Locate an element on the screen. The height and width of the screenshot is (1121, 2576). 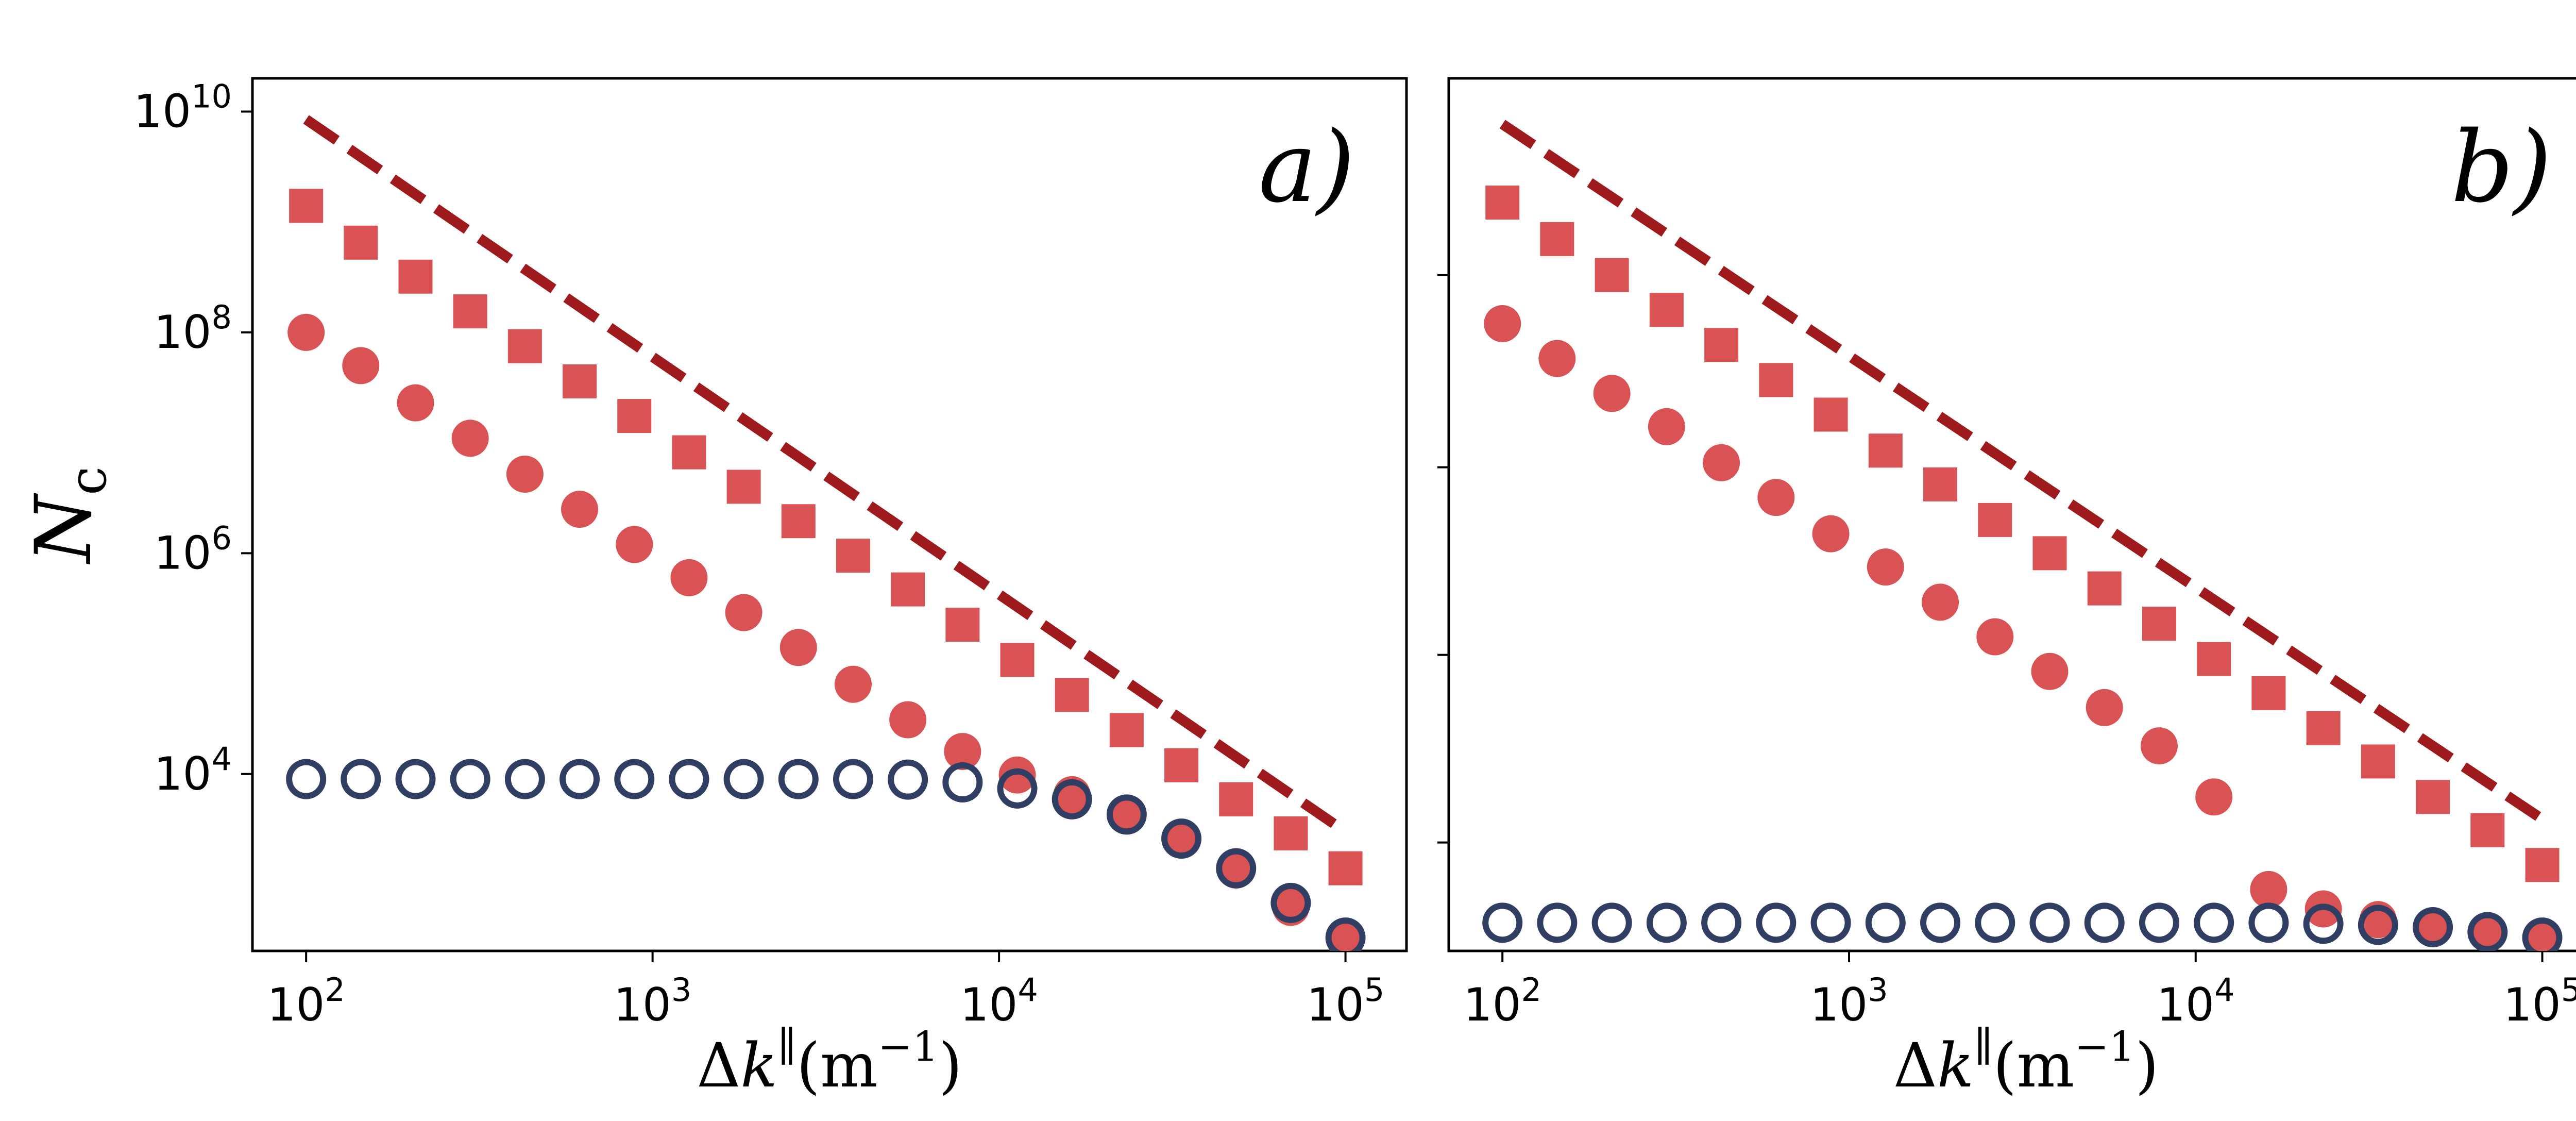
x-axis-label: Δk∥(m−1) is located at coordinates (2026, 1062).